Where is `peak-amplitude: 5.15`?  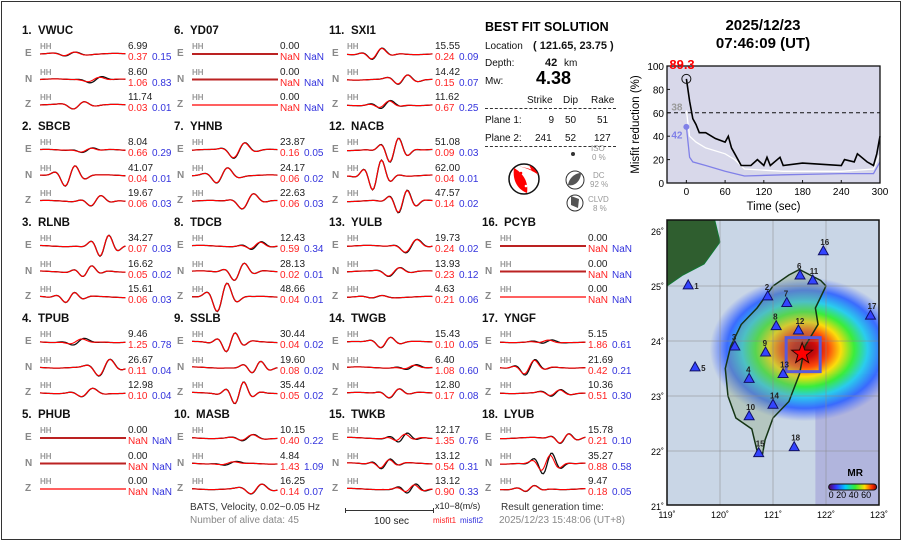 peak-amplitude: 5.15 is located at coordinates (598, 334).